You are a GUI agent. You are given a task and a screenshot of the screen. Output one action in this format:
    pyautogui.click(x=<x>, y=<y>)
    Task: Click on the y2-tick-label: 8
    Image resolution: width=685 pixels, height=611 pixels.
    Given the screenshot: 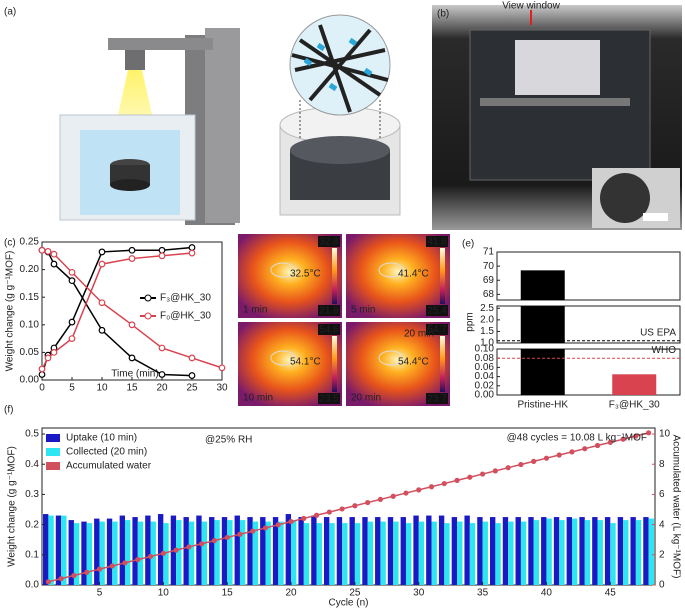 What is the action you would take?
    pyautogui.click(x=662, y=464)
    